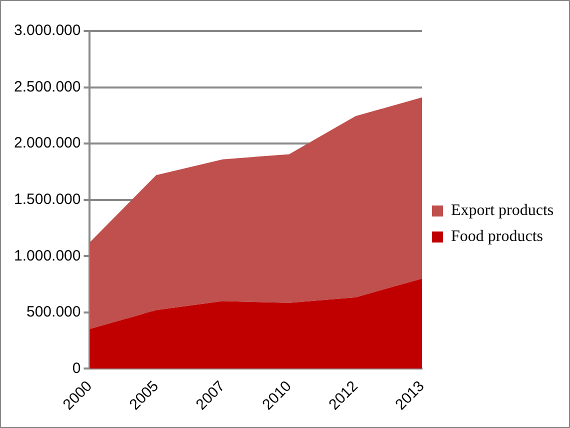 This screenshot has height=428, width=570. Describe the element at coordinates (47, 255) in the screenshot. I see `y-tick-label: 1.000.000` at that location.